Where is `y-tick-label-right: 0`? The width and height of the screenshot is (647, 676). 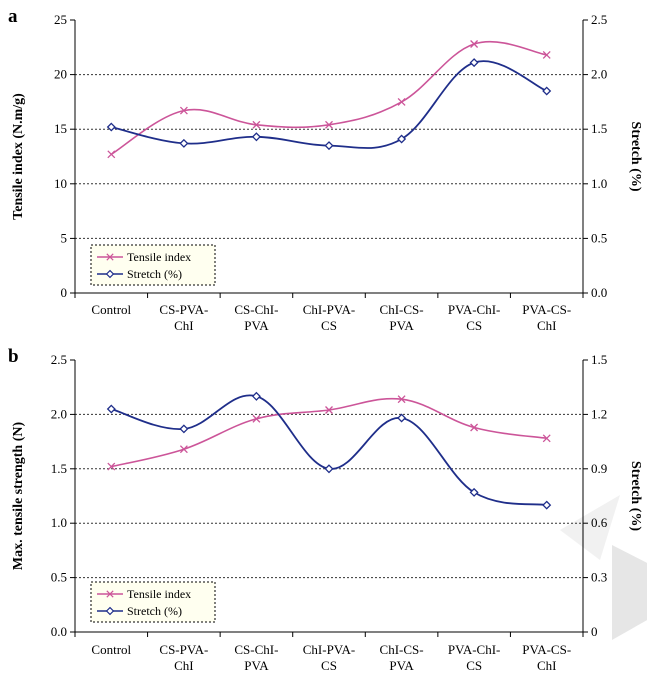
y-tick-label-right: 0 is located at coordinates (594, 631).